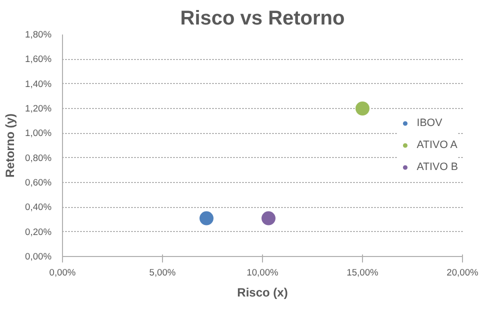 Image resolution: width=500 pixels, height=330 pixels. Describe the element at coordinates (38, 133) in the screenshot. I see `y-tick-label: 1,00%` at that location.